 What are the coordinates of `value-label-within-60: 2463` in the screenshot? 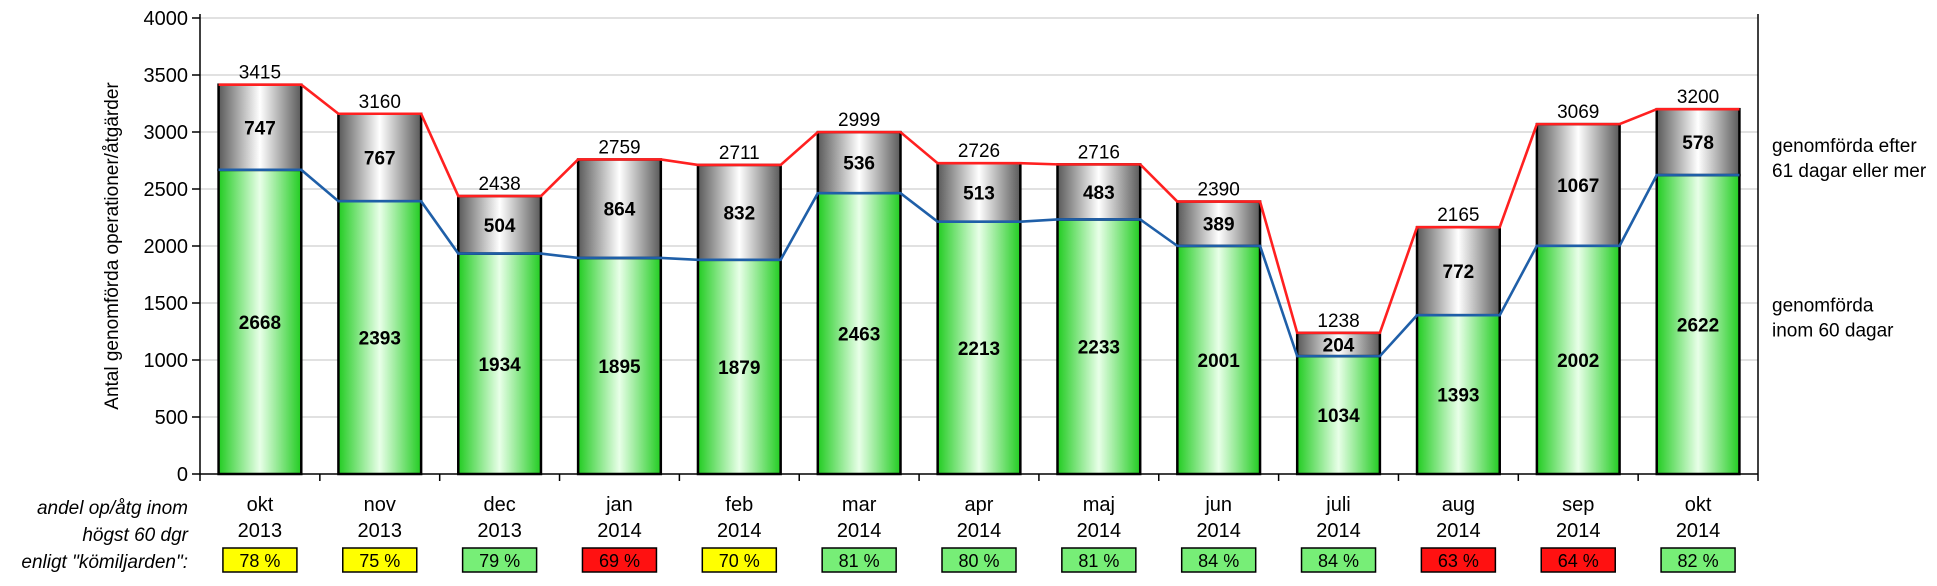 It's located at (859, 335).